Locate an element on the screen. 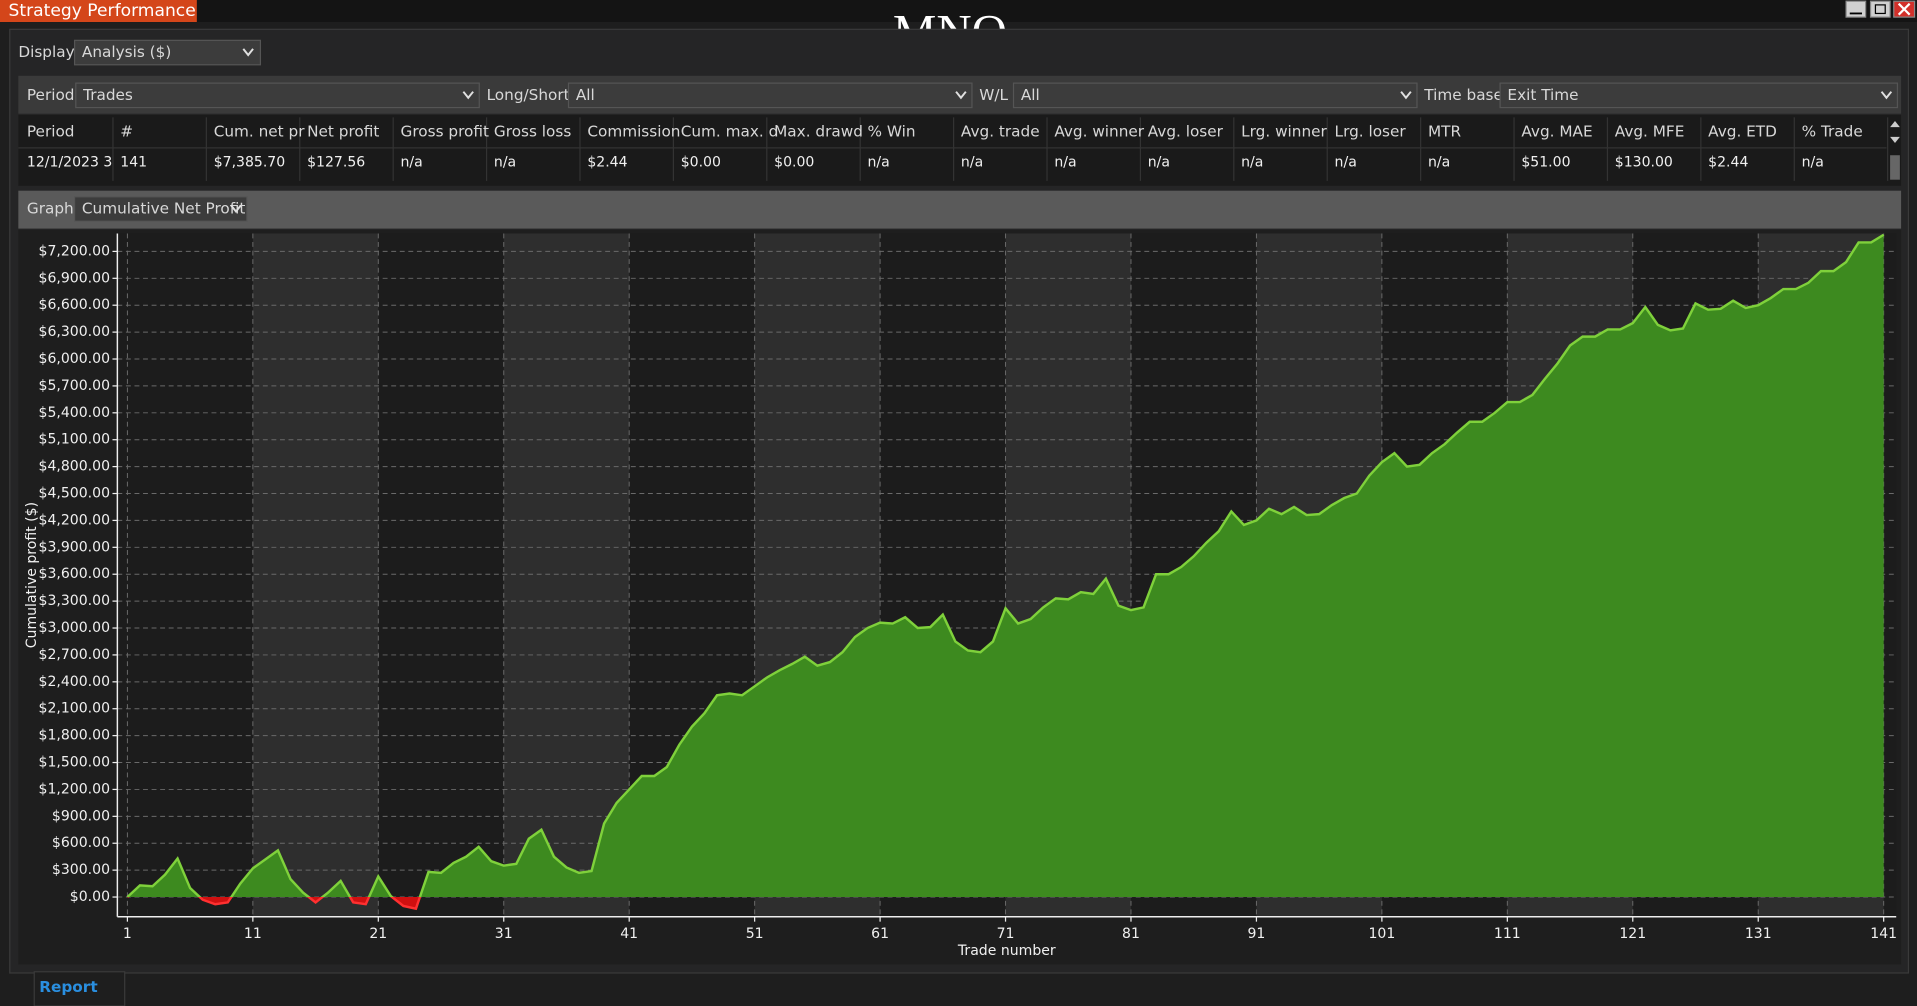 The height and width of the screenshot is (1006, 1917). y-tick-label: $2,700.00 is located at coordinates (75, 655).